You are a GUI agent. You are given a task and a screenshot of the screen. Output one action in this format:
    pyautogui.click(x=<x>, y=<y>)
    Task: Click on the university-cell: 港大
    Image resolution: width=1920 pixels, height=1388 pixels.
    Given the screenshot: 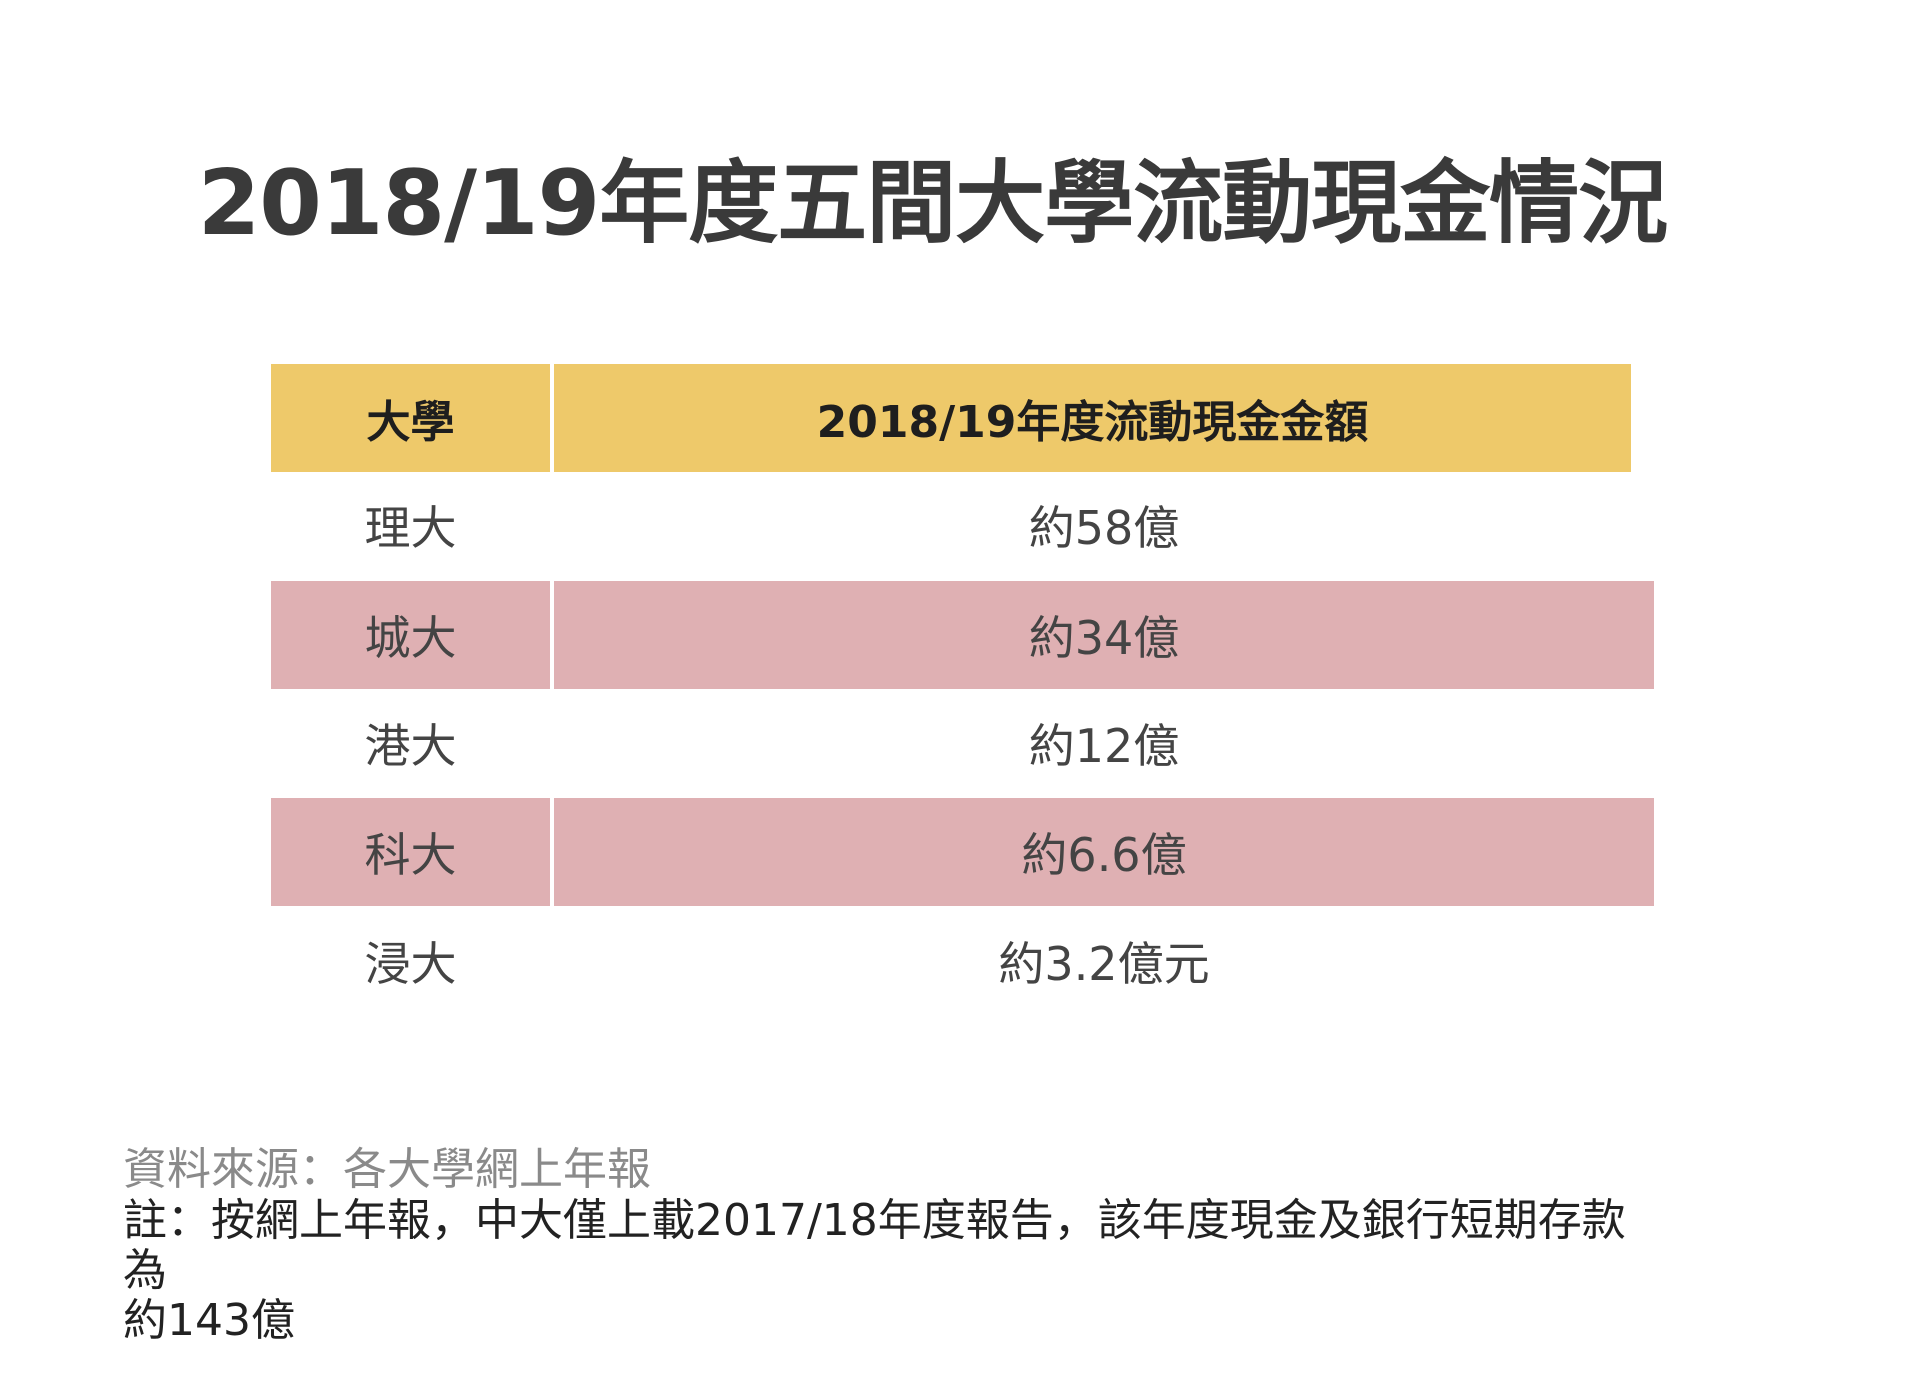 What is the action you would take?
    pyautogui.click(x=410, y=746)
    